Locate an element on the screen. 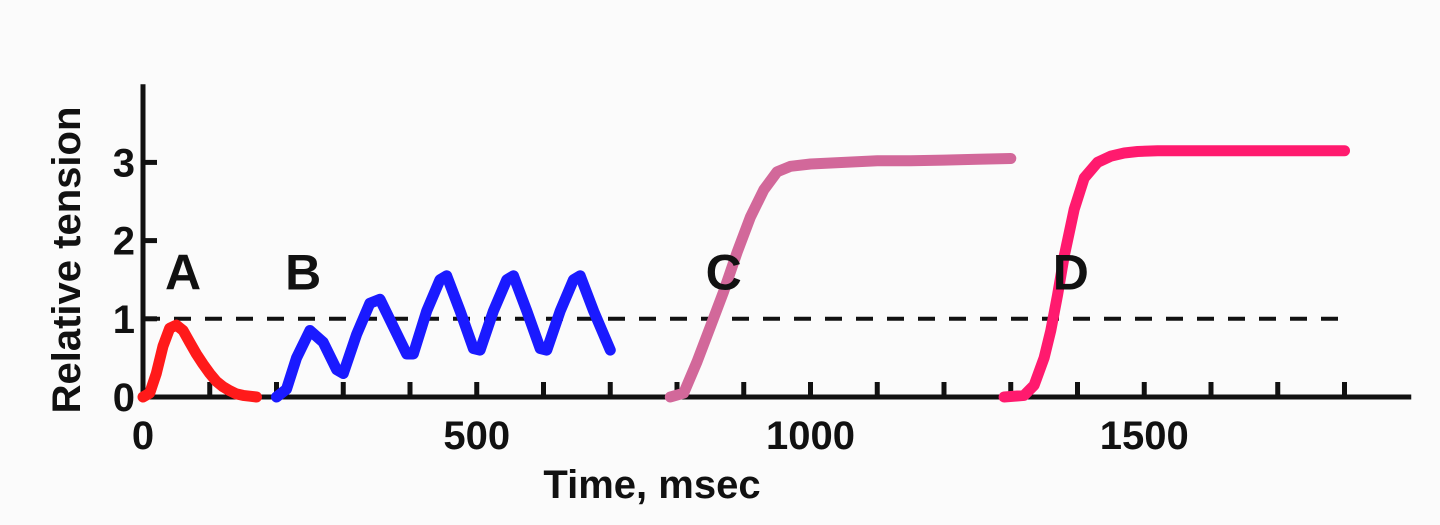  series-c-label: C is located at coordinates (724, 273).